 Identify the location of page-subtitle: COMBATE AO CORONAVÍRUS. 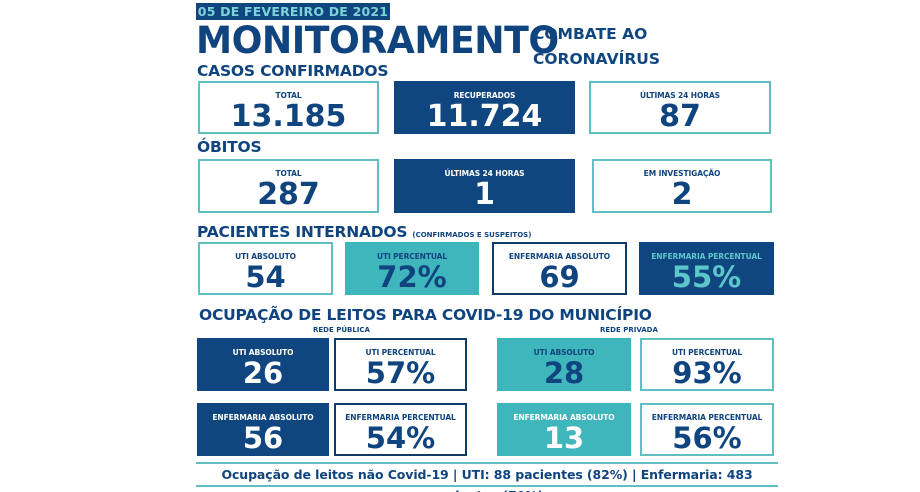
(596, 47).